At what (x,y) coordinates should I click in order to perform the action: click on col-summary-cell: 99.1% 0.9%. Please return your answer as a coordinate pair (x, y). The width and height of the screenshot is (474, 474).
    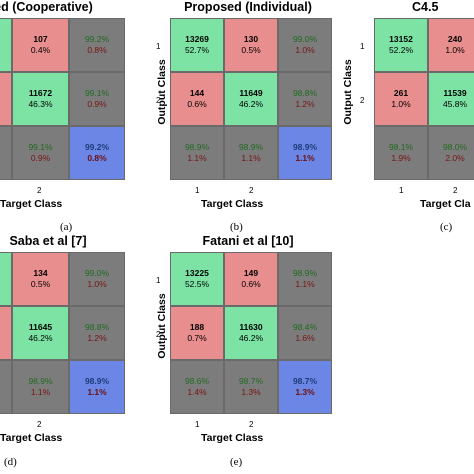
    Looking at the image, I should click on (40, 153).